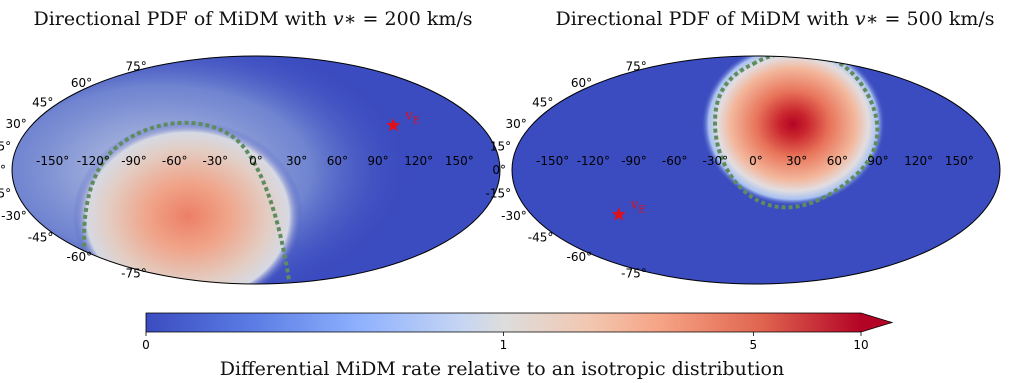 Image resolution: width=1019 pixels, height=383 pixels. I want to click on colorbar-tick-label: 0, so click(146, 345).